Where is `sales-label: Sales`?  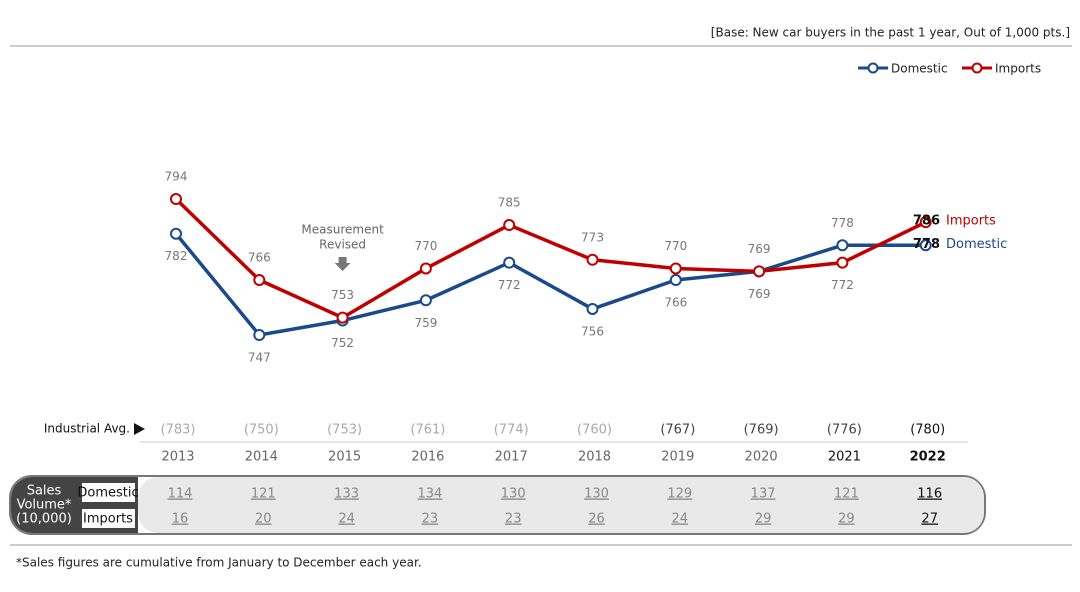
sales-label: Sales is located at coordinates (44, 491).